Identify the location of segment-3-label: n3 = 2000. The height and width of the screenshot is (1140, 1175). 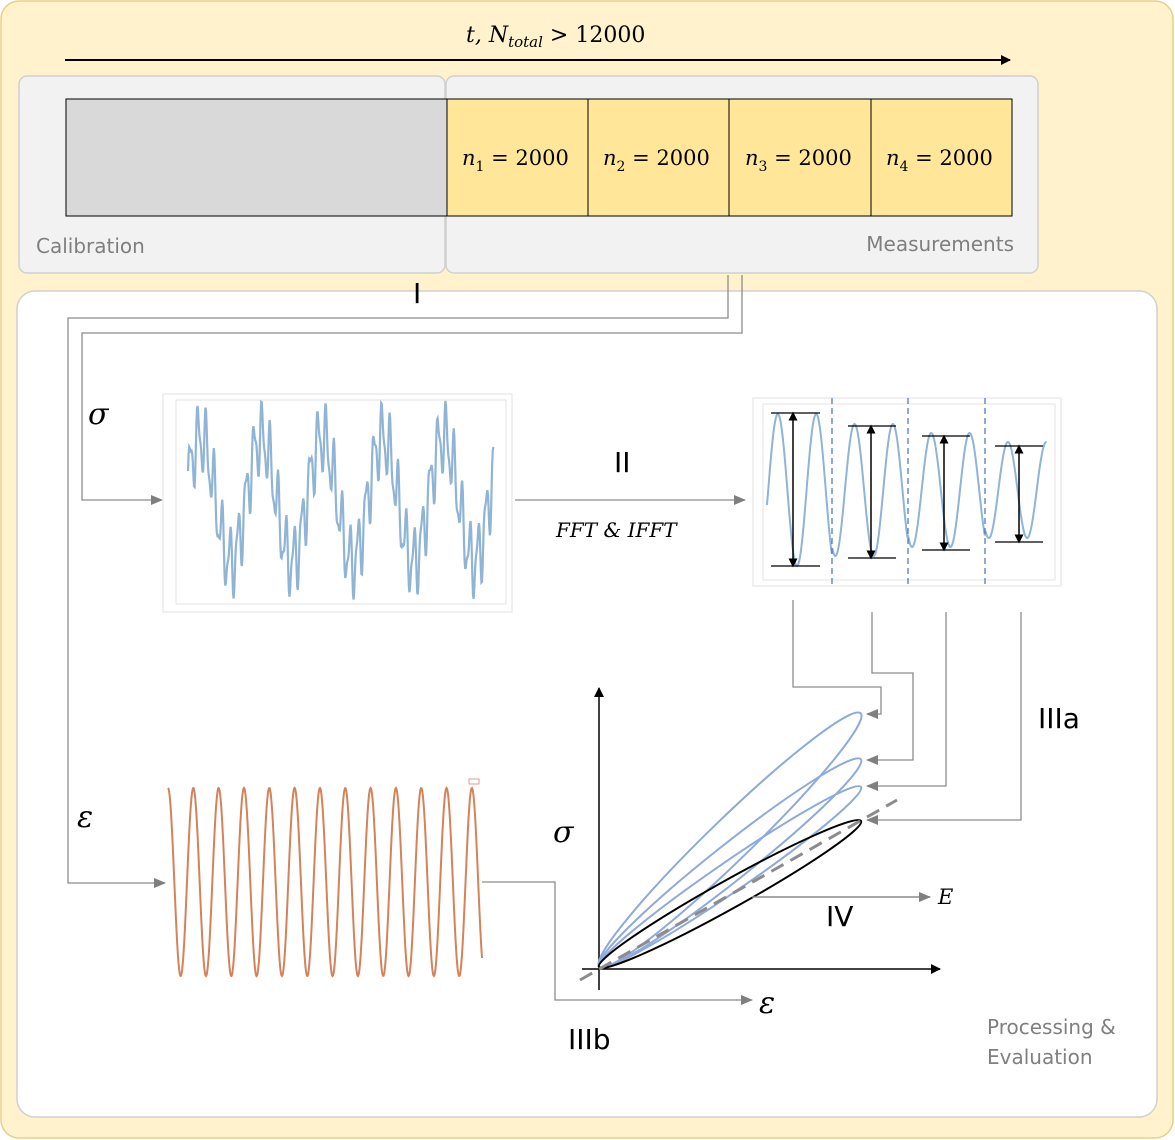
(798, 160).